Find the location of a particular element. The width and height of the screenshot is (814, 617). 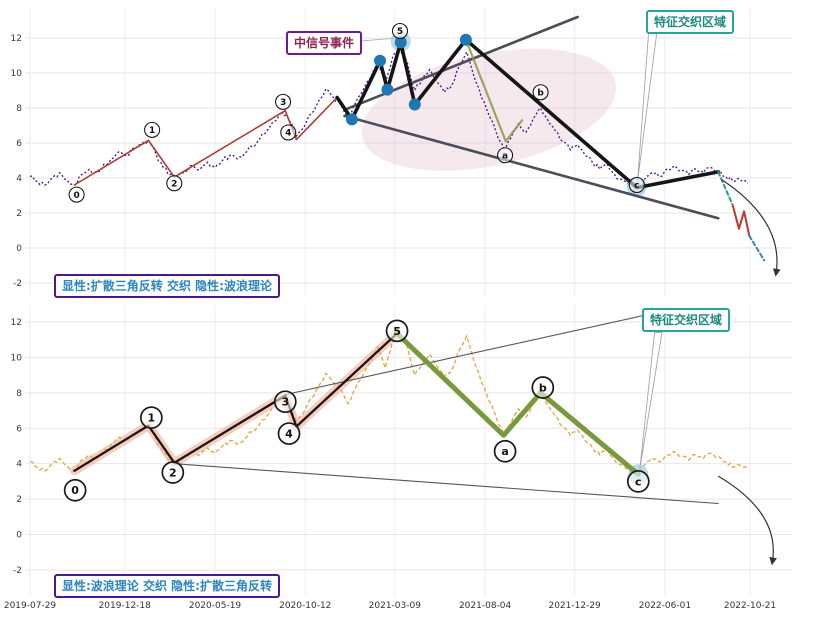

top-panel-legend: 显性:扩散三角反转 交织 隐性:波浪理论 is located at coordinates (167, 286).